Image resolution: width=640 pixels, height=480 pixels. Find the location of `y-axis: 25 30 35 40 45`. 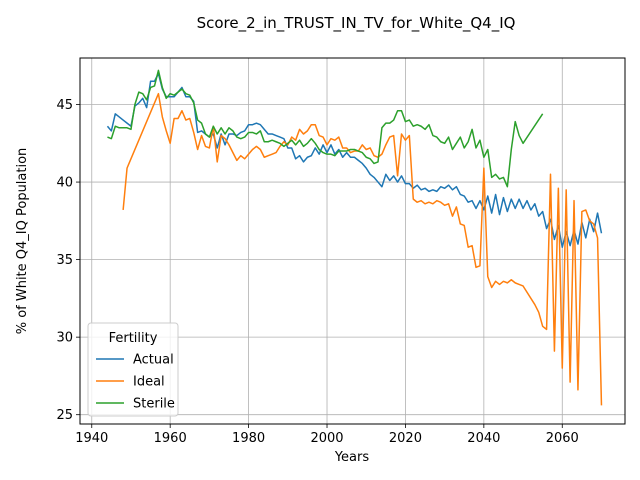

y-axis: 25 30 35 40 45 is located at coordinates (68, 260).